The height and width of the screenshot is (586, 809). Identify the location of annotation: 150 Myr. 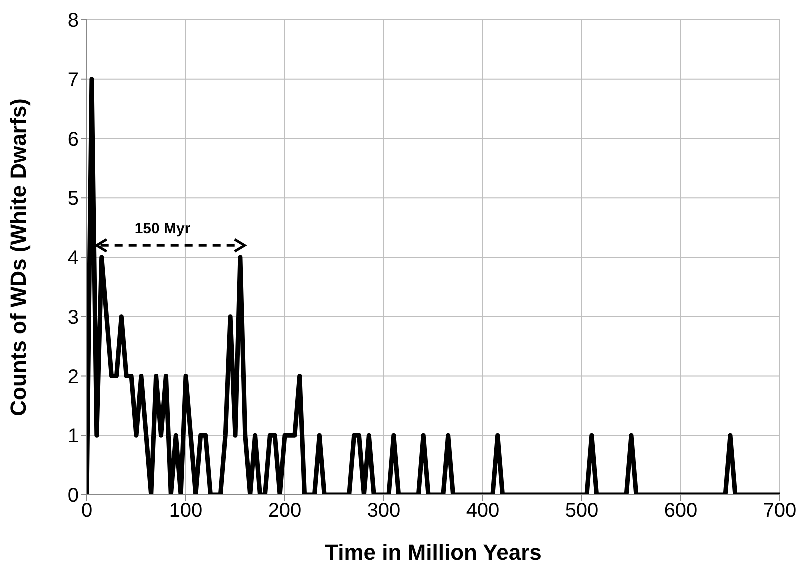
(162, 229).